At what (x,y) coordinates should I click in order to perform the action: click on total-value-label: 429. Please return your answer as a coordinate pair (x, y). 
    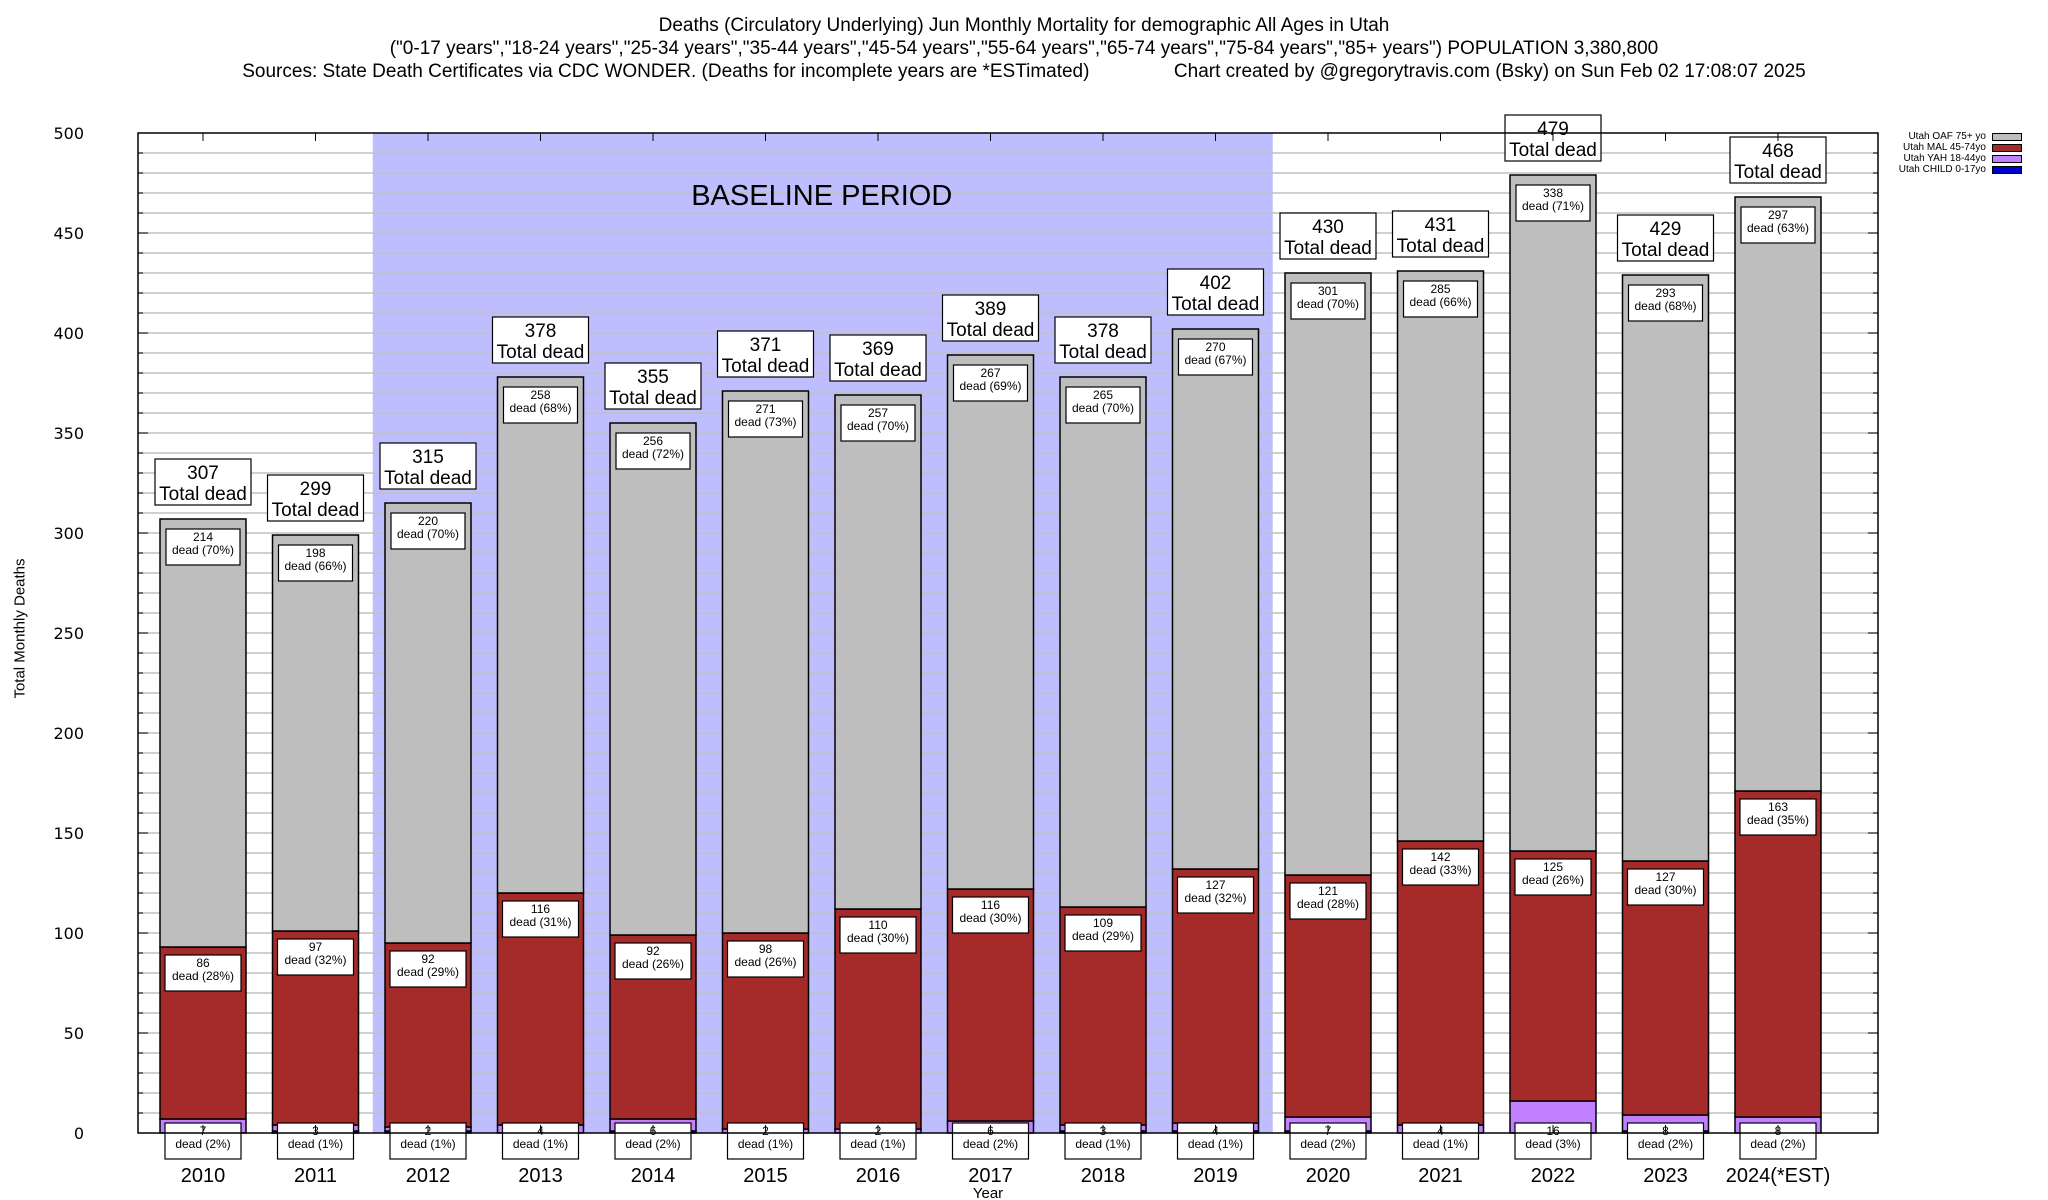
    Looking at the image, I should click on (1666, 229).